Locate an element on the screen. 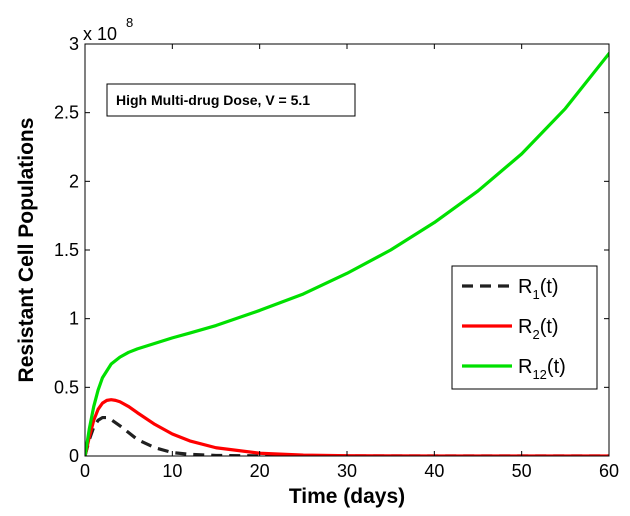 The width and height of the screenshot is (630, 516). legend-label: R12(t) is located at coordinates (542, 369).